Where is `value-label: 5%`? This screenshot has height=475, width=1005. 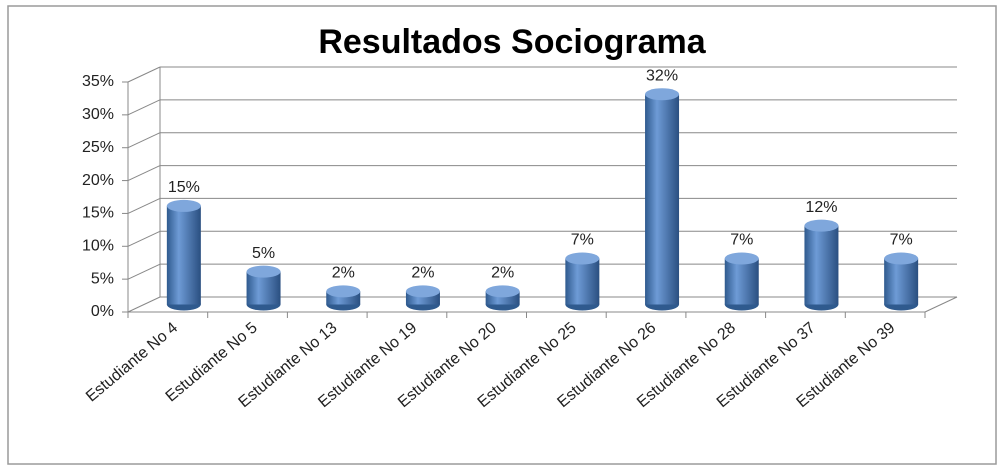
value-label: 5% is located at coordinates (263, 253).